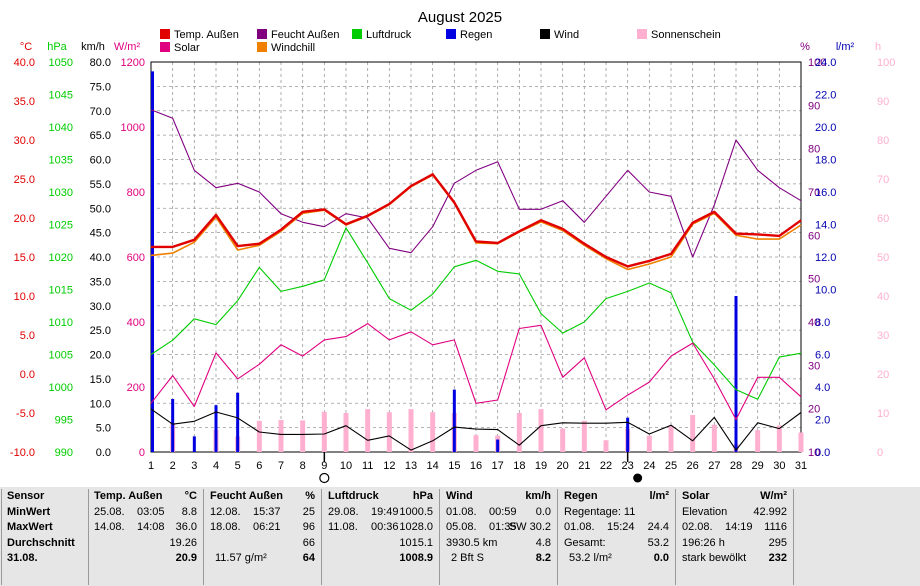 This screenshot has height=586, width=920. What do you see at coordinates (93, 47) in the screenshot?
I see `axis-unit-wind: km/h` at bounding box center [93, 47].